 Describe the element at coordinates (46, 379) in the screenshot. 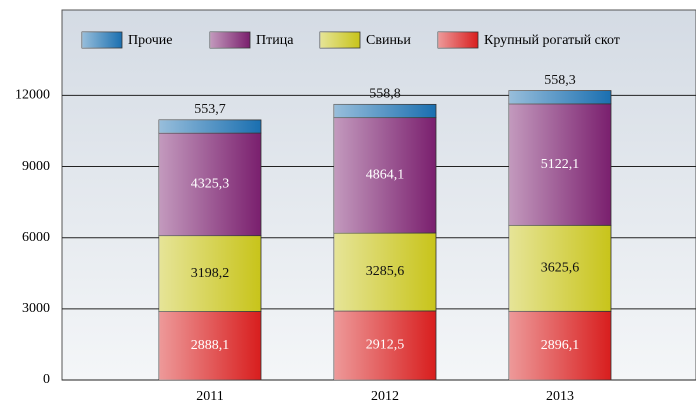

I see `y-tick-label: 0` at that location.